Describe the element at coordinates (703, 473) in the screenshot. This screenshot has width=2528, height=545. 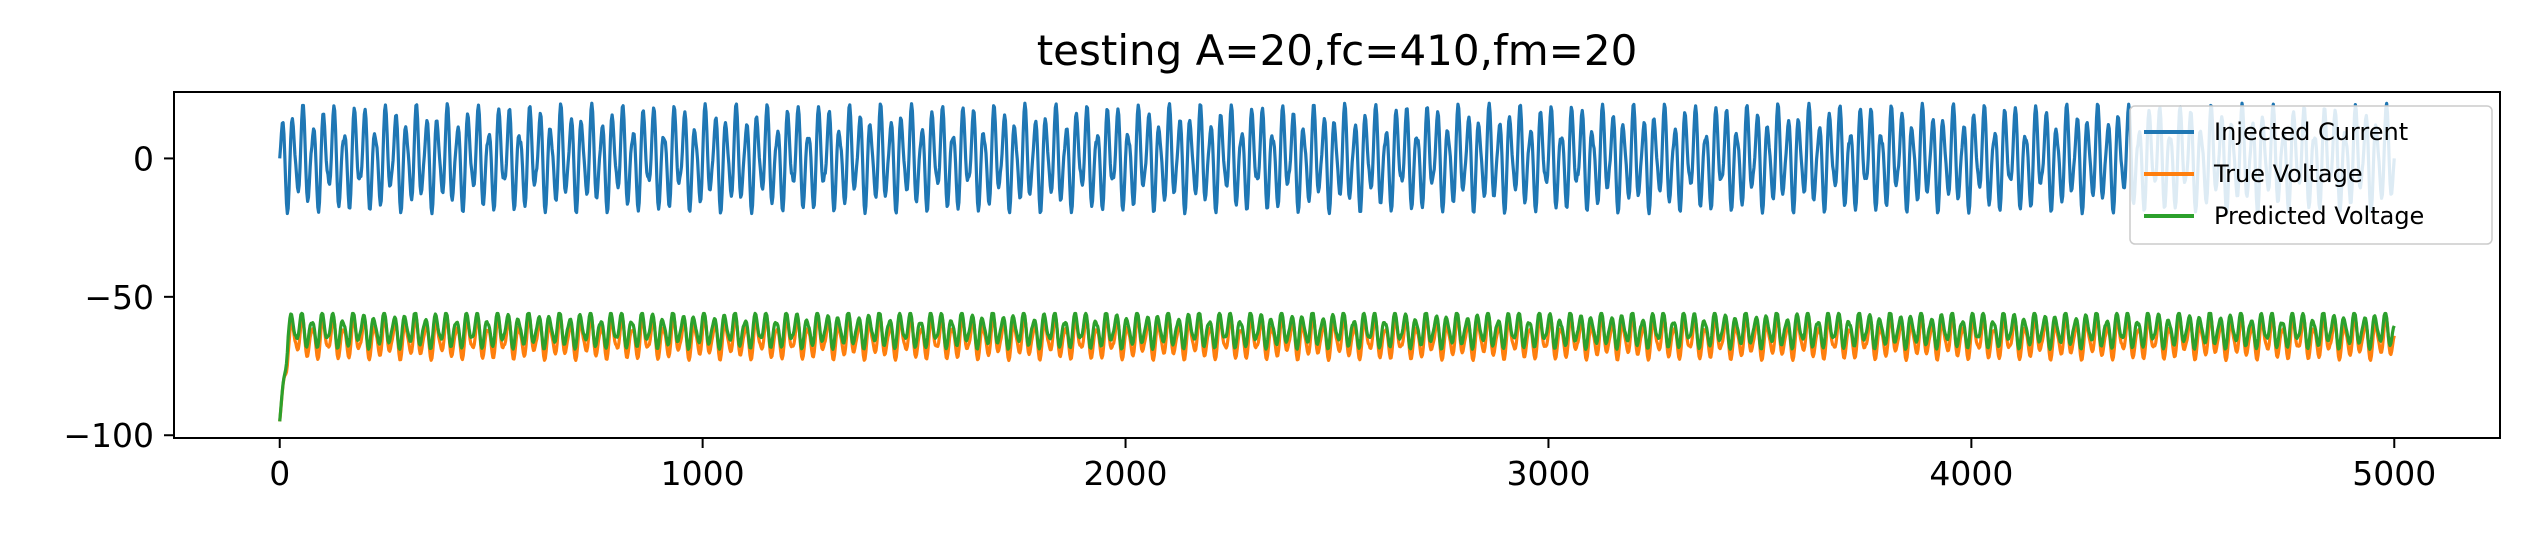
I see `x-tick-label: 1000` at that location.